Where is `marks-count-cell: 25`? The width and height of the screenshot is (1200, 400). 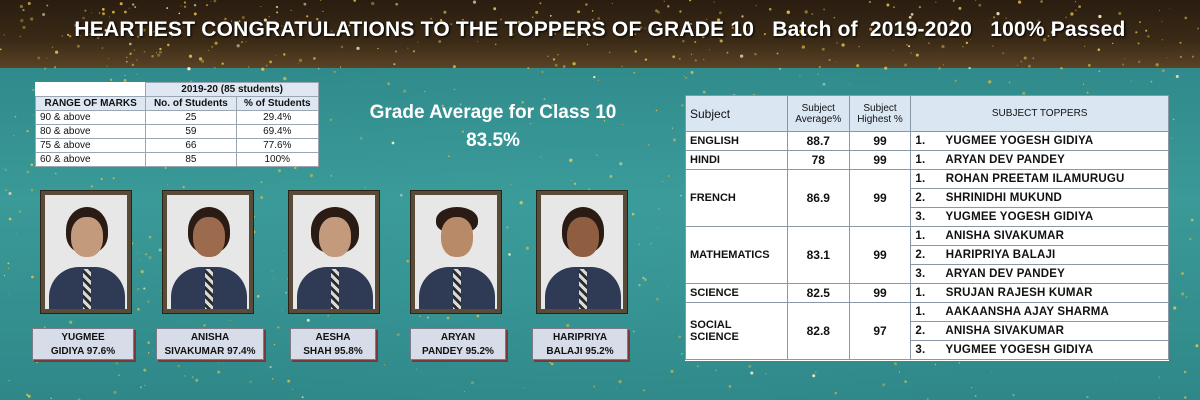 marks-count-cell: 25 is located at coordinates (191, 117).